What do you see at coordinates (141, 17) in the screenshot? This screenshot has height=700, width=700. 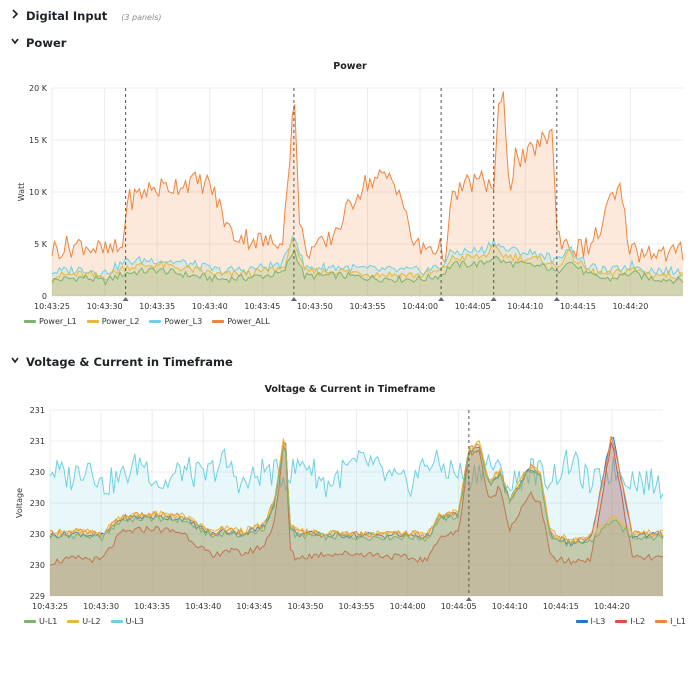 I see `row-panel-count: (3 panels)` at bounding box center [141, 17].